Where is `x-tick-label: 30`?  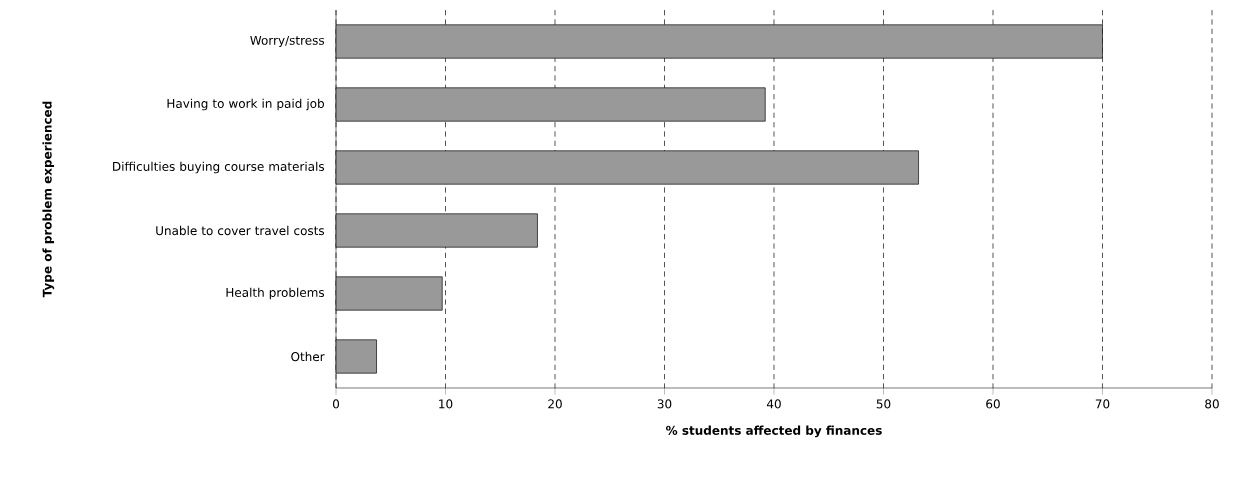 x-tick-label: 30 is located at coordinates (664, 404).